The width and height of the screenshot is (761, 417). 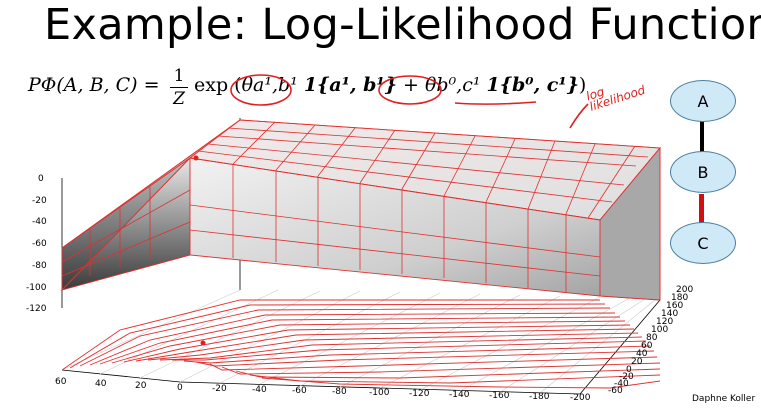 I want to click on x-tick: -120, so click(x=419, y=394).